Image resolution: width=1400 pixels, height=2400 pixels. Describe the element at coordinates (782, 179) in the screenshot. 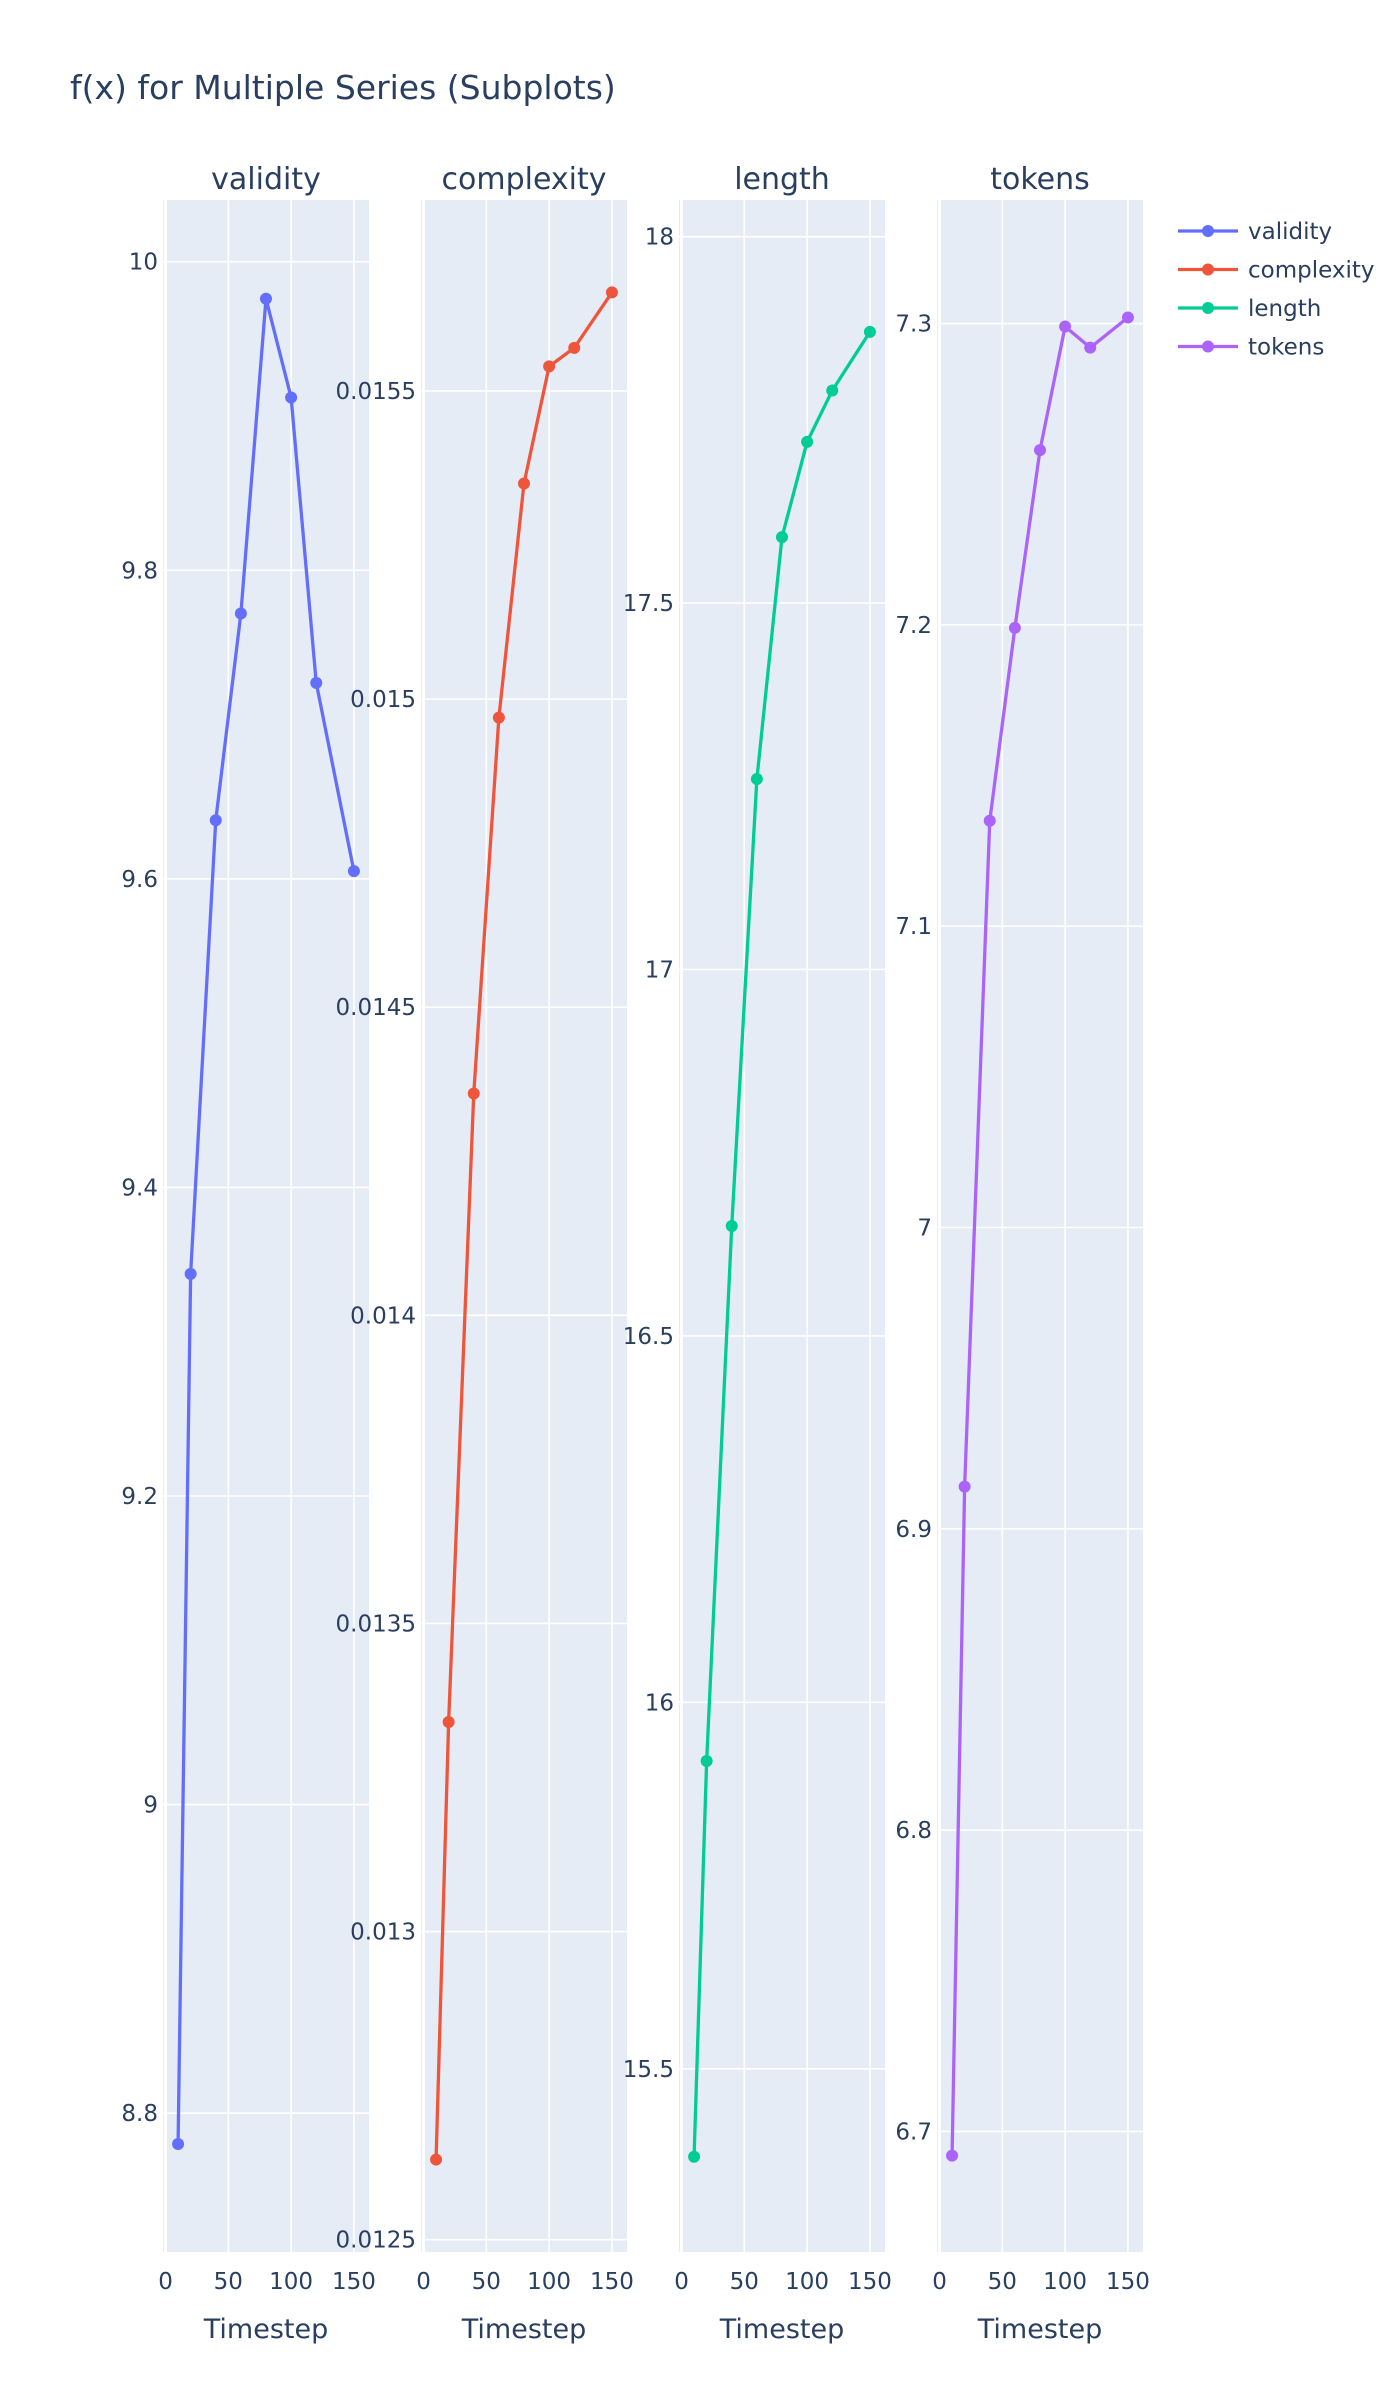

I see `subplot-title: length` at that location.